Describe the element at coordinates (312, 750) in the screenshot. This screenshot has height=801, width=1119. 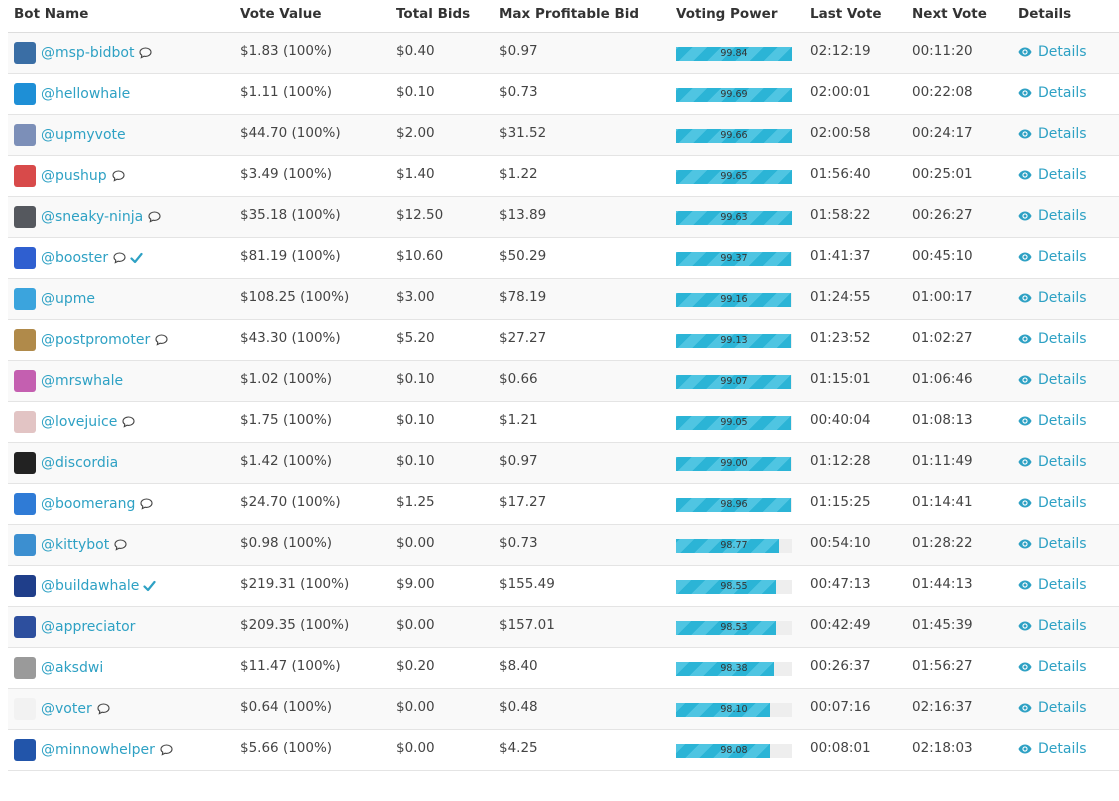
I see `vote-value-cell: $5.66 (100%)` at that location.